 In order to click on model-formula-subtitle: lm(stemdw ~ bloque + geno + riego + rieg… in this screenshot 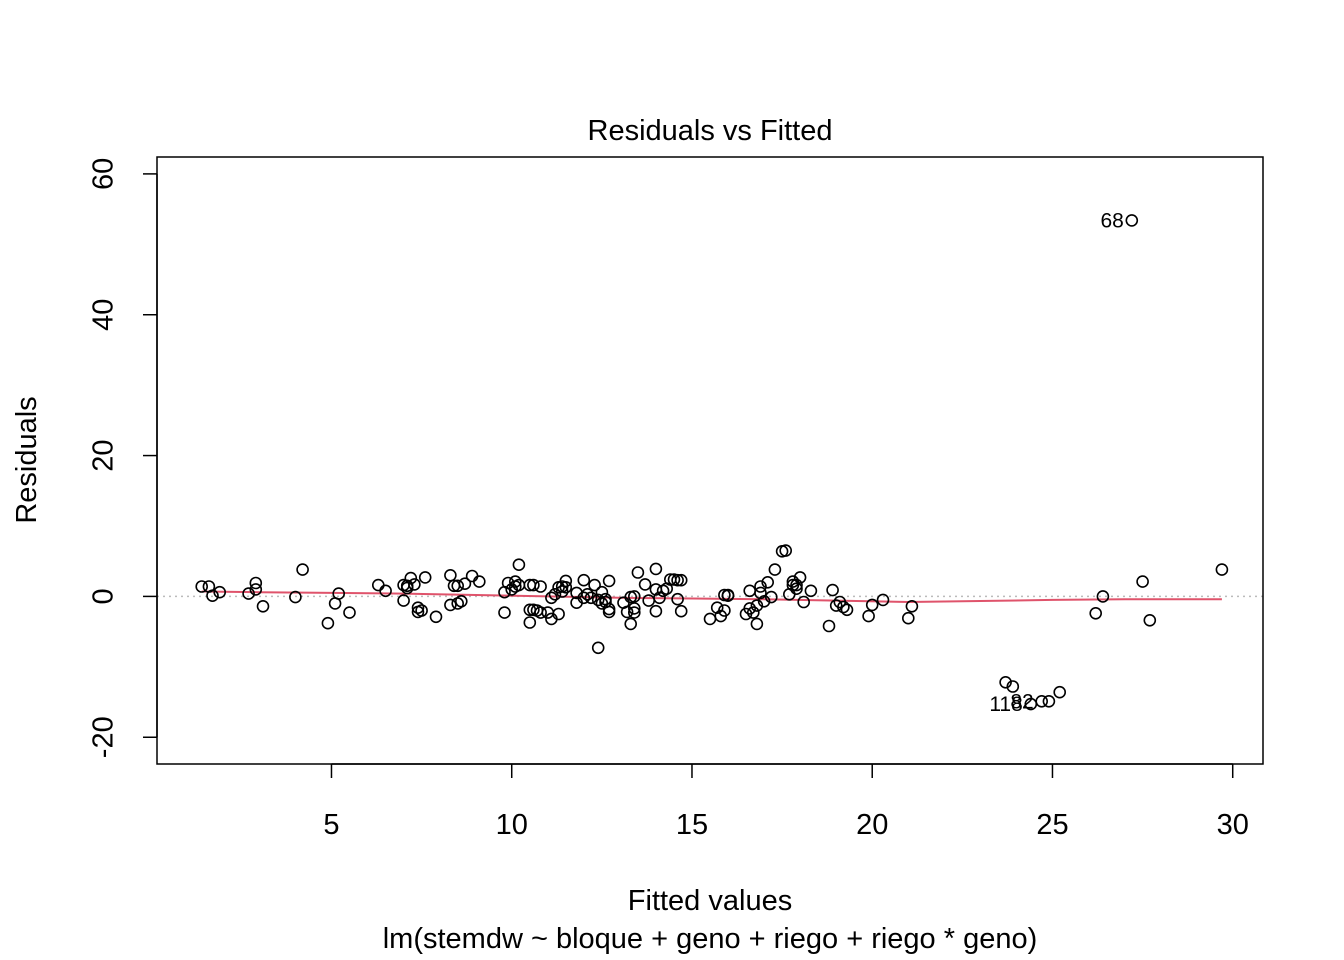, I will do `click(710, 939)`.